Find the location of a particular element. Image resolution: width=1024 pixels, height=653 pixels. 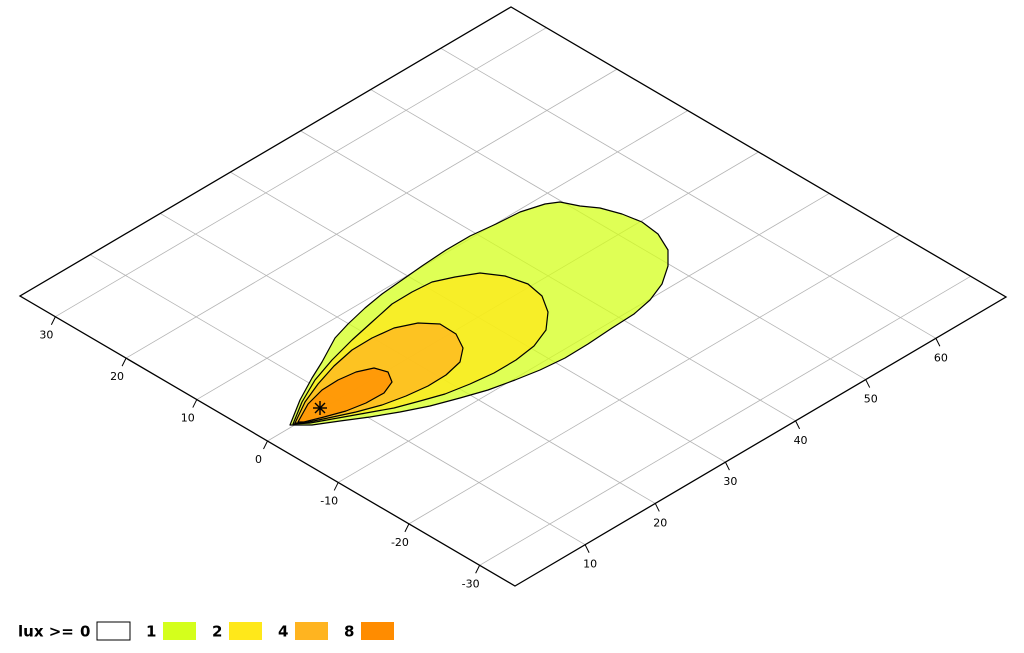

legend: lux >= 0 1 2 4 8 is located at coordinates (206, 631).